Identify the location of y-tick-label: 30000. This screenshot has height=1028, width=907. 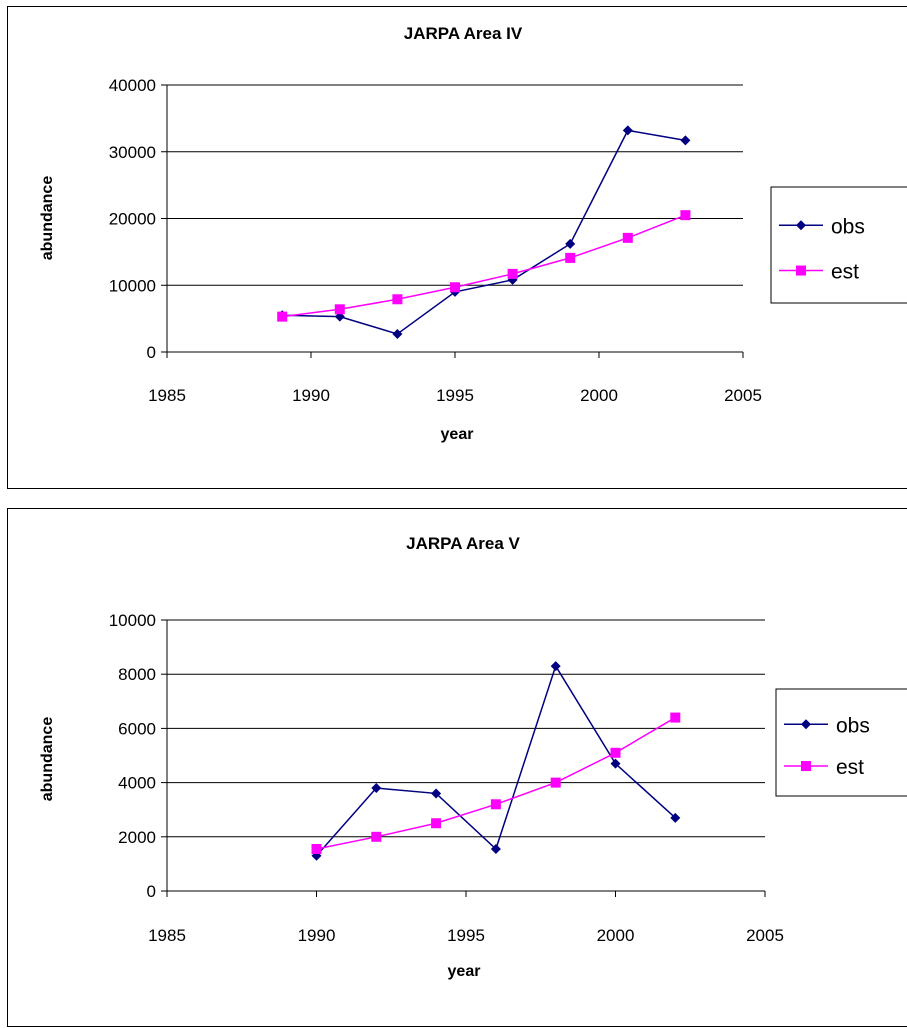
(132, 152).